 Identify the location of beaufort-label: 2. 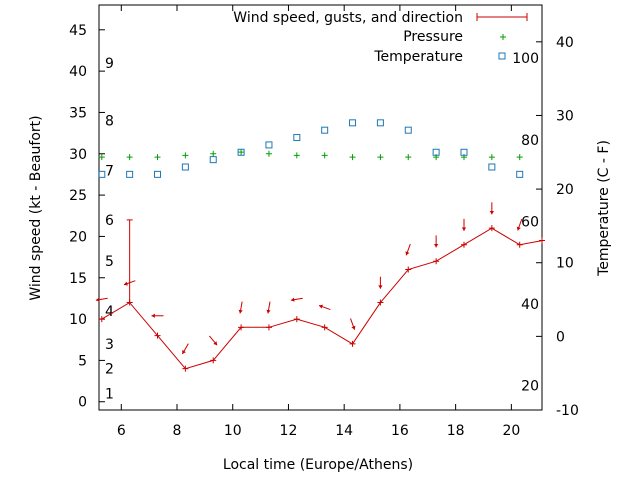
(109, 370).